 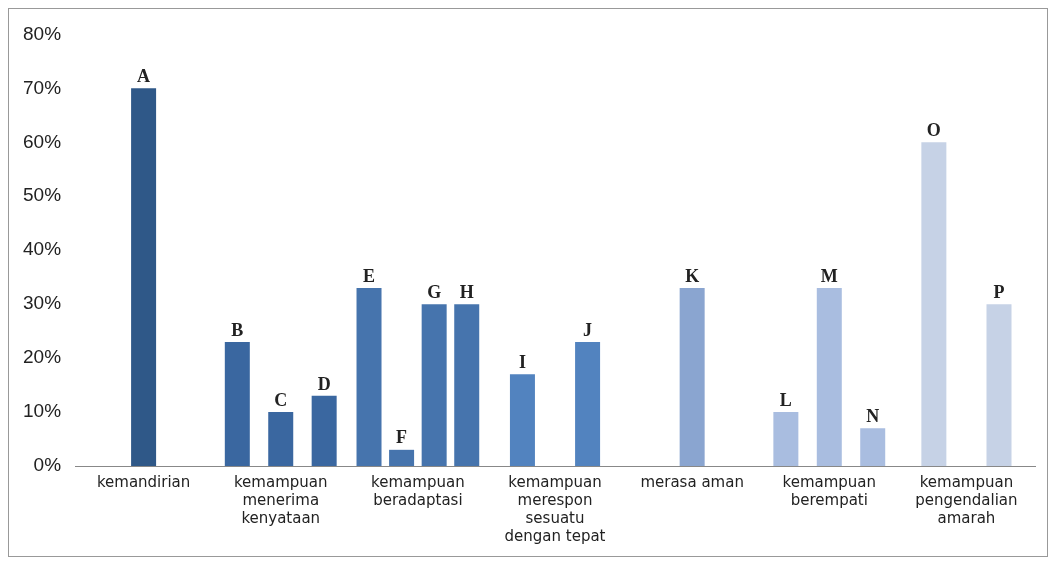 I want to click on x-tick-label: kemampuan pengendalian amarah, so click(x=966, y=499).